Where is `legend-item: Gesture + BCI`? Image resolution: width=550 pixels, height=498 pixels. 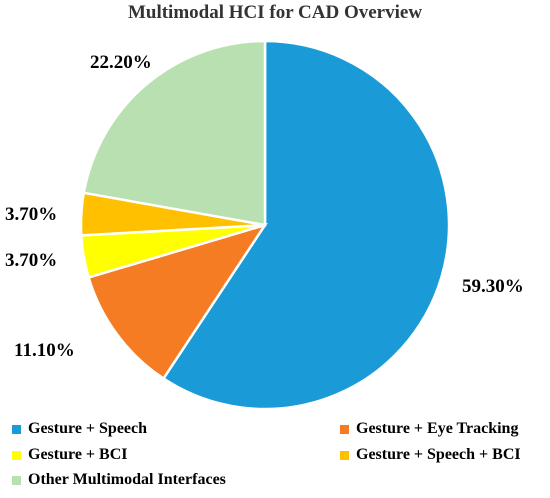
legend-item: Gesture + BCI is located at coordinates (69, 455).